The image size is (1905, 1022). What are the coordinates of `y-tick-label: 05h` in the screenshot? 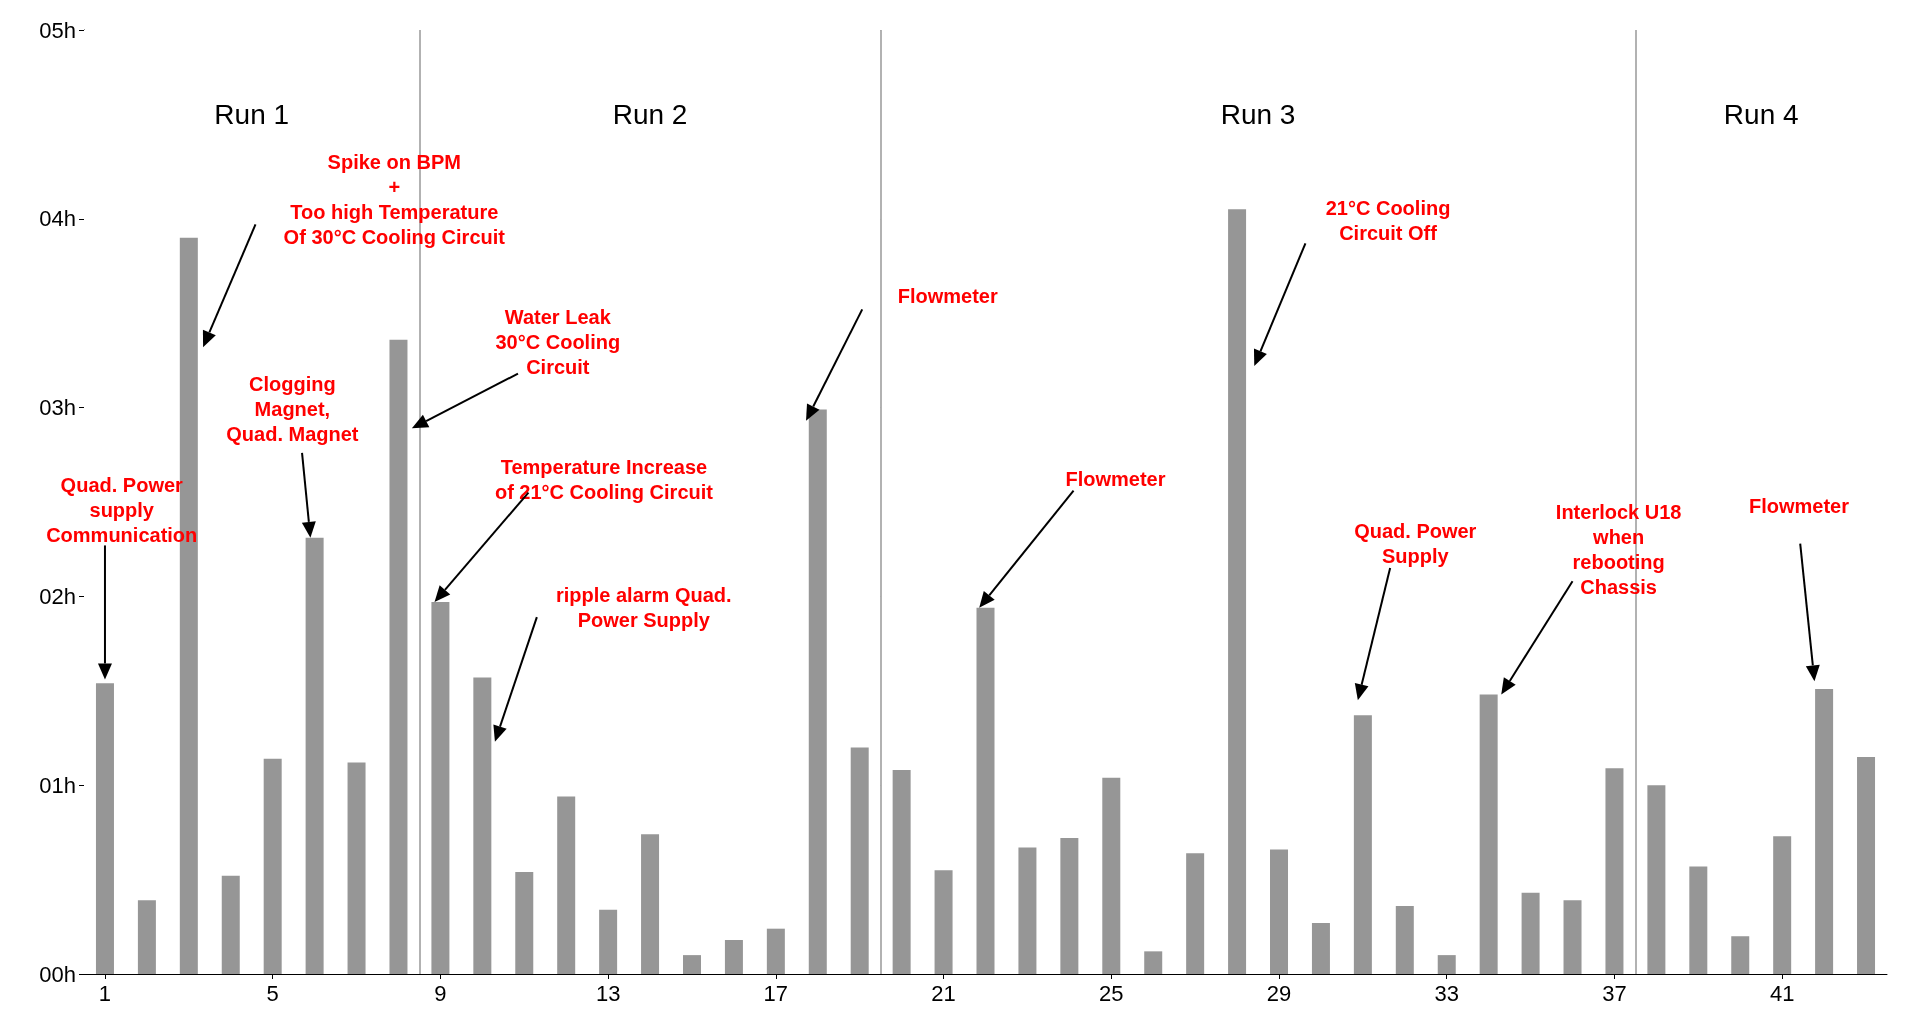 It's located at (57, 30).